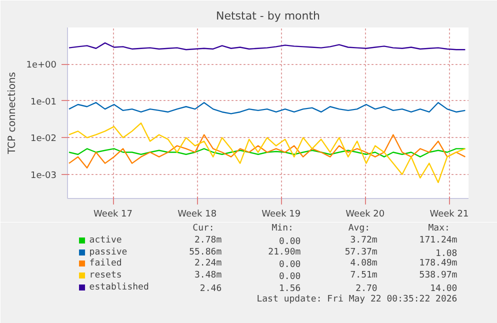 The image size is (497, 323). Describe the element at coordinates (357, 299) in the screenshot. I see `text: Last update: Fri May 22 00:35:22 2026` at that location.